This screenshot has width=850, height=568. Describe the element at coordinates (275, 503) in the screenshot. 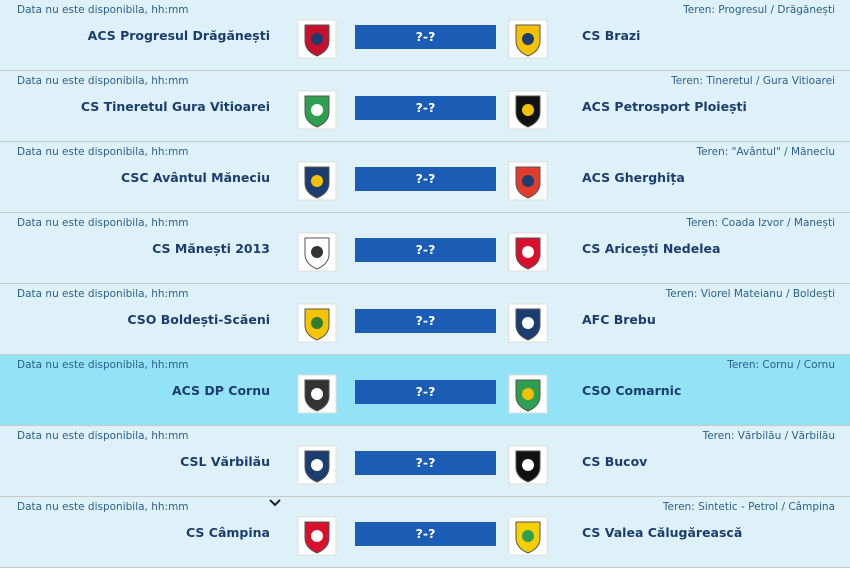

I see `expand-chevron` at that location.